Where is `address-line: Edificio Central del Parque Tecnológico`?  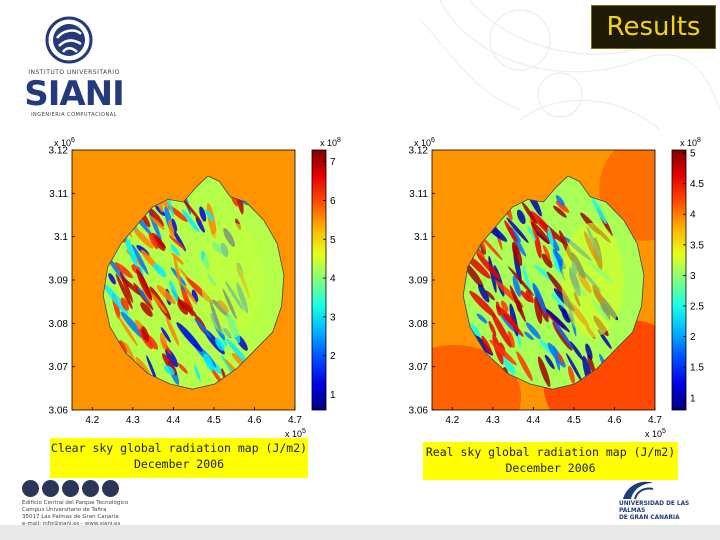 address-line: Edificio Central del Parque Tecnológico is located at coordinates (75, 503).